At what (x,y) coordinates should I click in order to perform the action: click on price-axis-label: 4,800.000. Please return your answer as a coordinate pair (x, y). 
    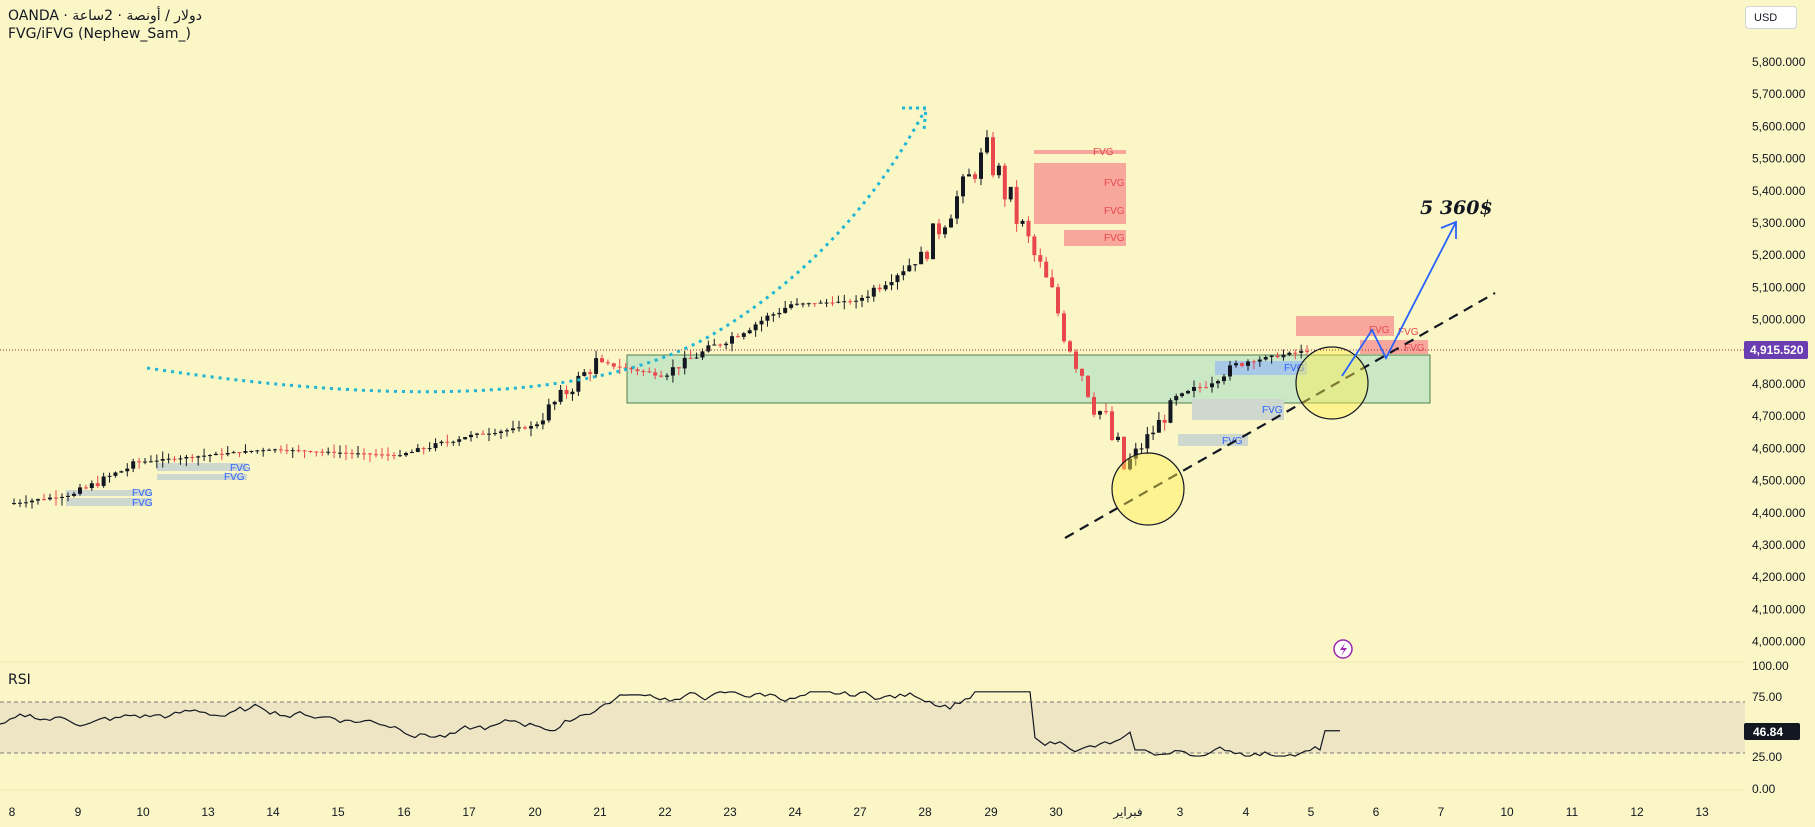
    Looking at the image, I should click on (1779, 384).